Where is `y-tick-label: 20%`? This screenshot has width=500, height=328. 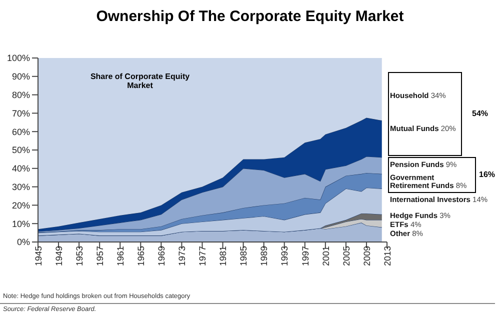
y-tick-label: 20% is located at coordinates (21, 205).